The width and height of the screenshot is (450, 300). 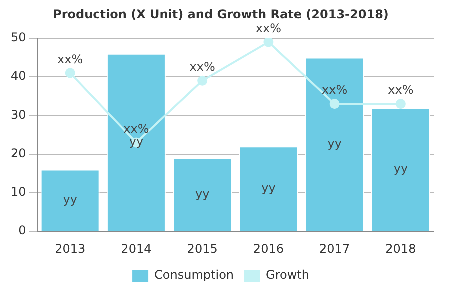 I want to click on x-tick-label: 2013, so click(x=70, y=249).